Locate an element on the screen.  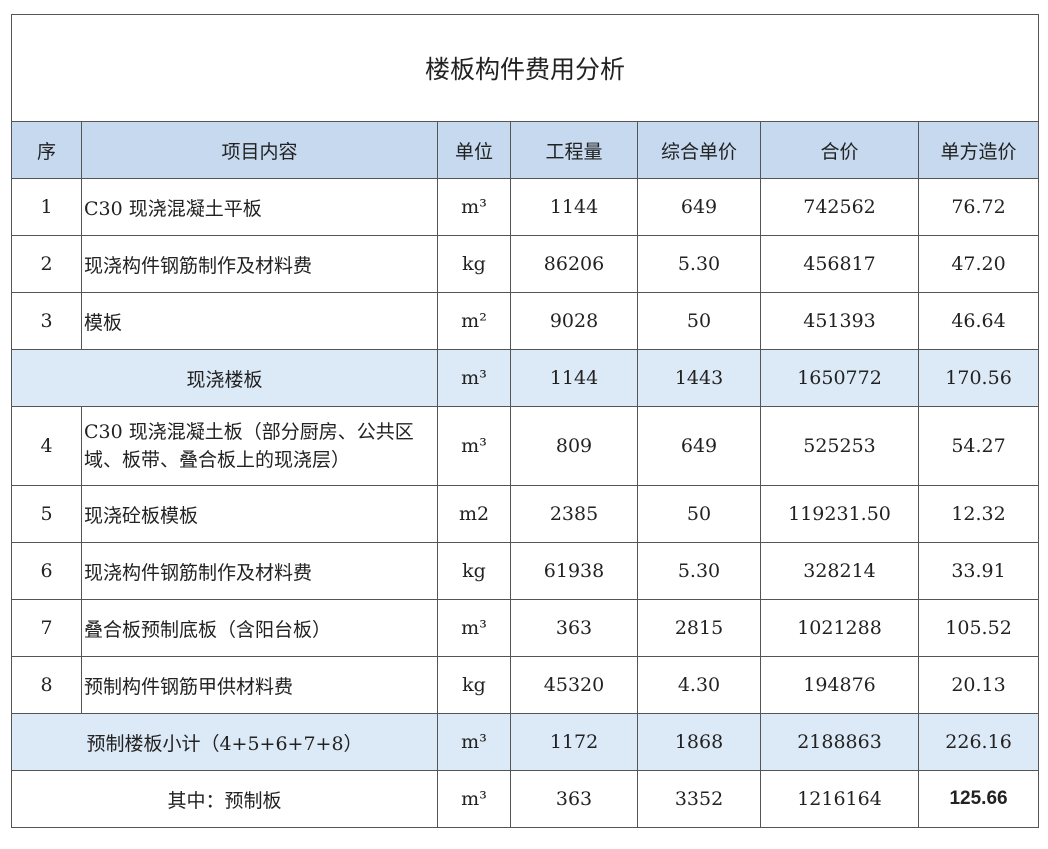
row-price: 1443 is located at coordinates (699, 378).